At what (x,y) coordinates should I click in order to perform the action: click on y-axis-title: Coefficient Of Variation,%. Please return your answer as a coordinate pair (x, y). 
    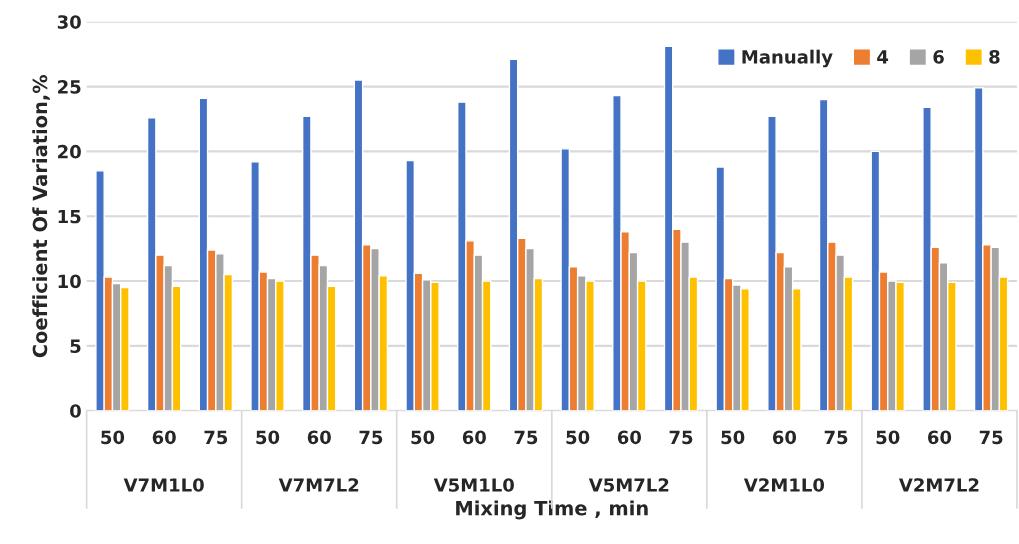
    Looking at the image, I should click on (41, 216).